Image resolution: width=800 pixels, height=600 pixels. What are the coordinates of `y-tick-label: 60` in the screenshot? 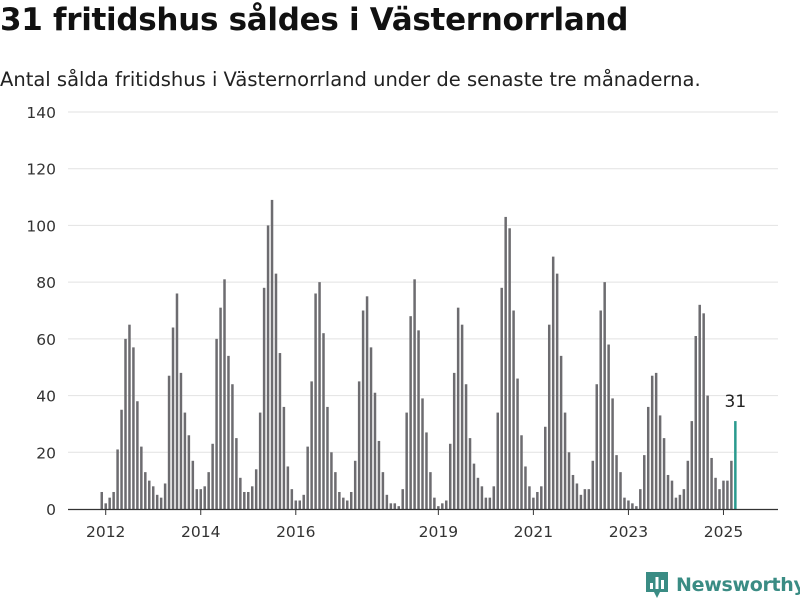 It's located at (46, 340).